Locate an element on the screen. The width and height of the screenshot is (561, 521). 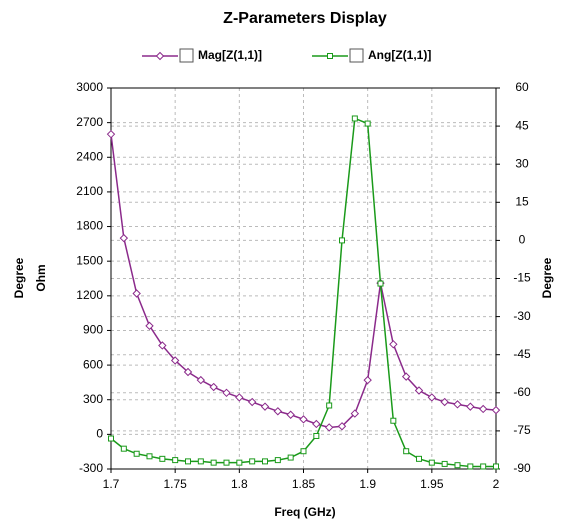
legend-item: Mag[Z(1,1)] is located at coordinates (202, 55).